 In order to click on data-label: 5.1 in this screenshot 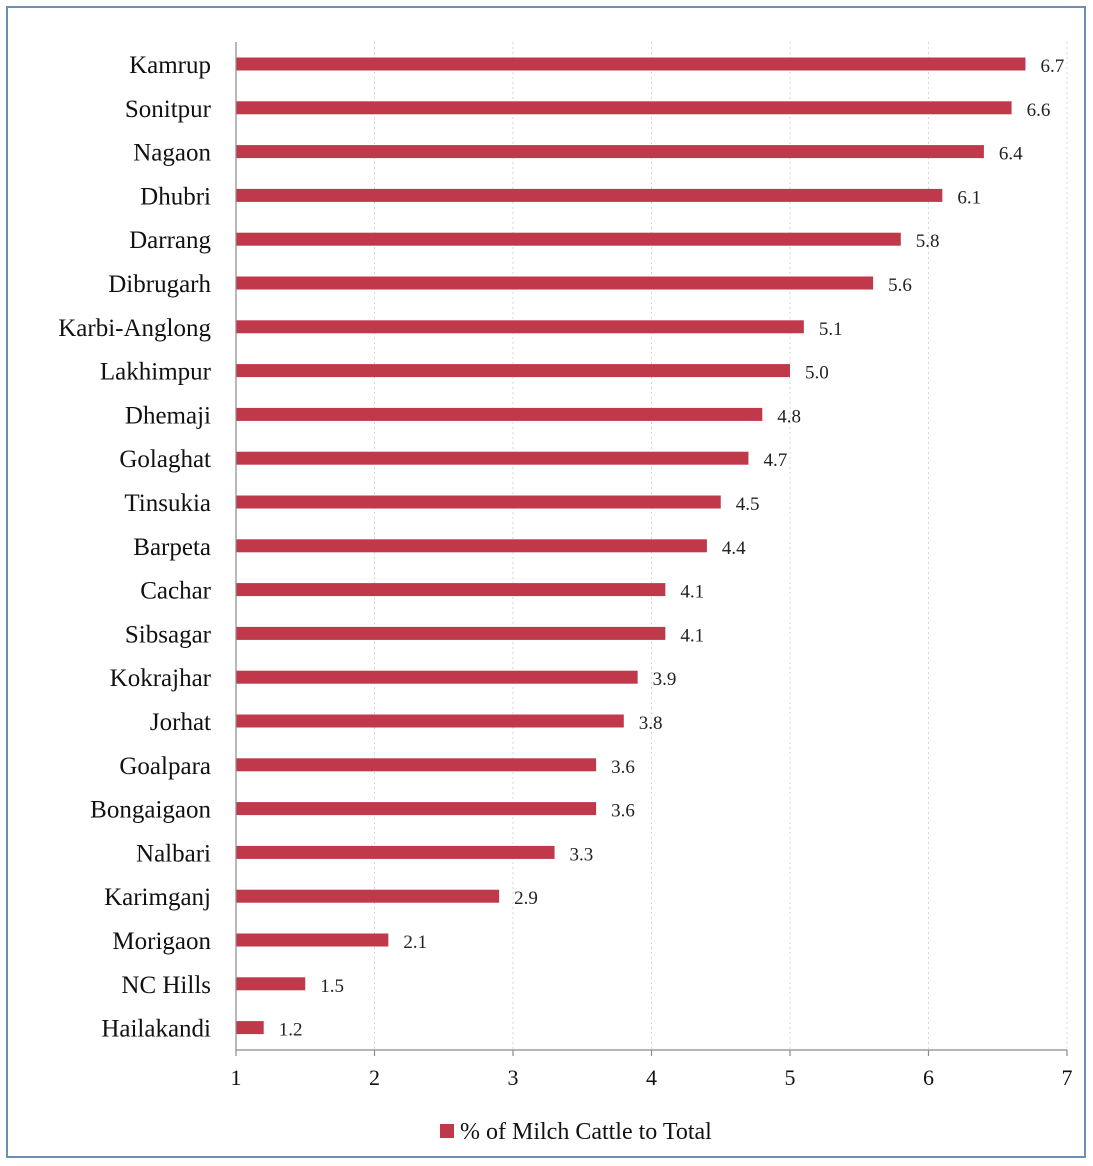, I will do `click(831, 329)`.